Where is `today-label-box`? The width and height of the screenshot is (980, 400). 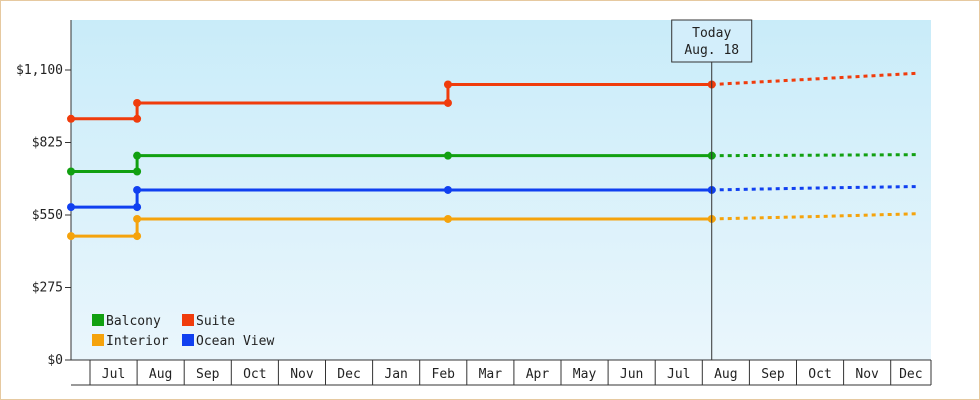
today-label-box is located at coordinates (712, 41).